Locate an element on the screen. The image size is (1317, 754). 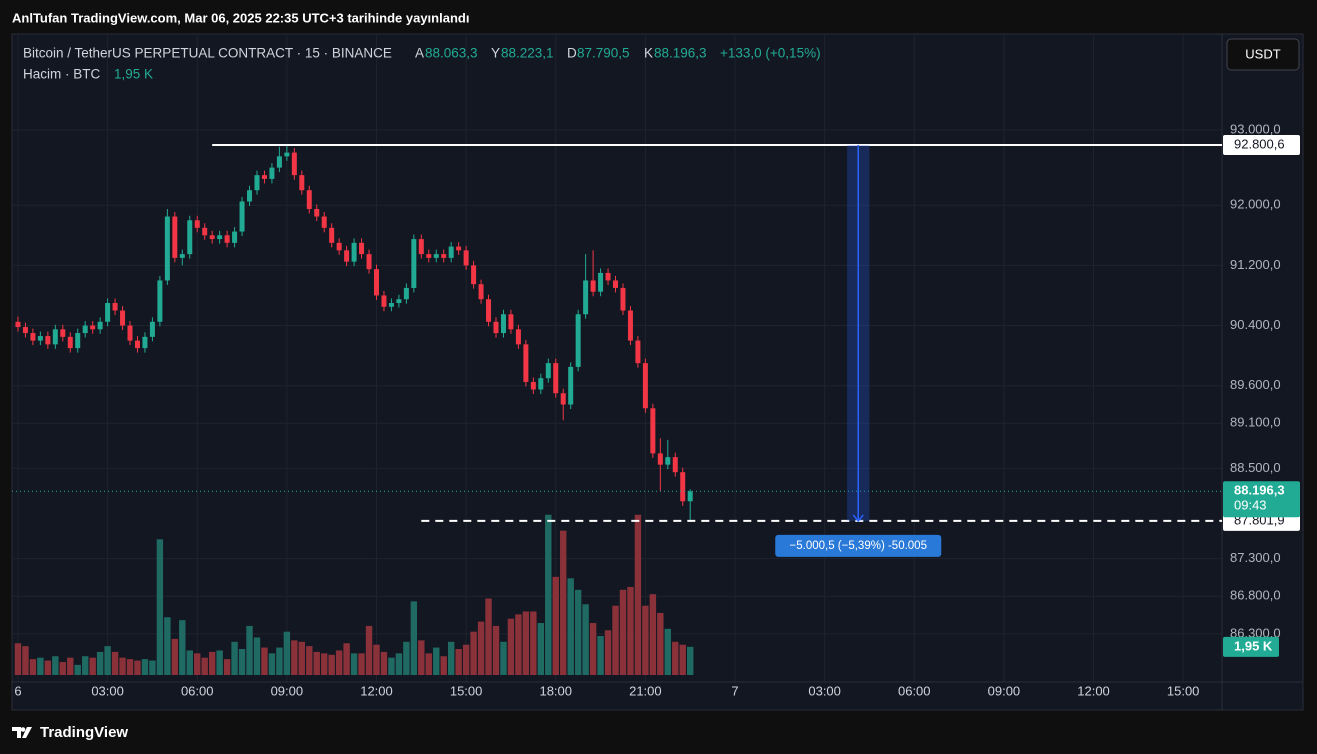
currency: USDT is located at coordinates (1262, 53).